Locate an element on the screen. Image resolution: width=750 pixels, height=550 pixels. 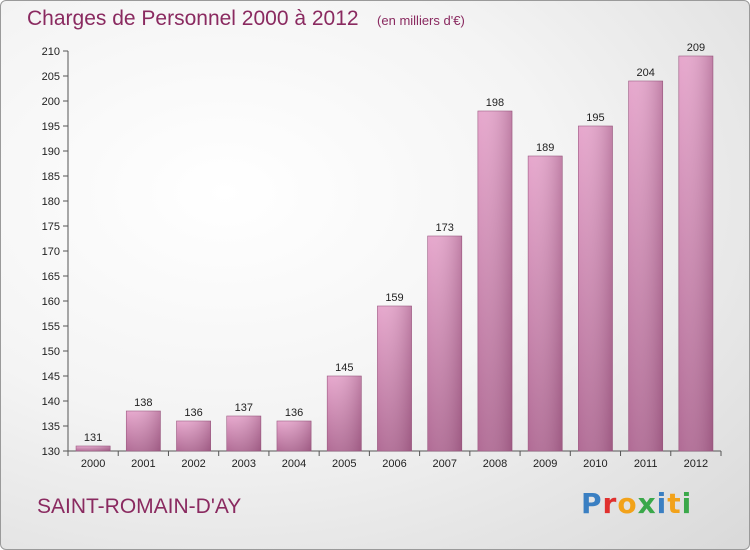
data-label: 173 is located at coordinates (445, 228).